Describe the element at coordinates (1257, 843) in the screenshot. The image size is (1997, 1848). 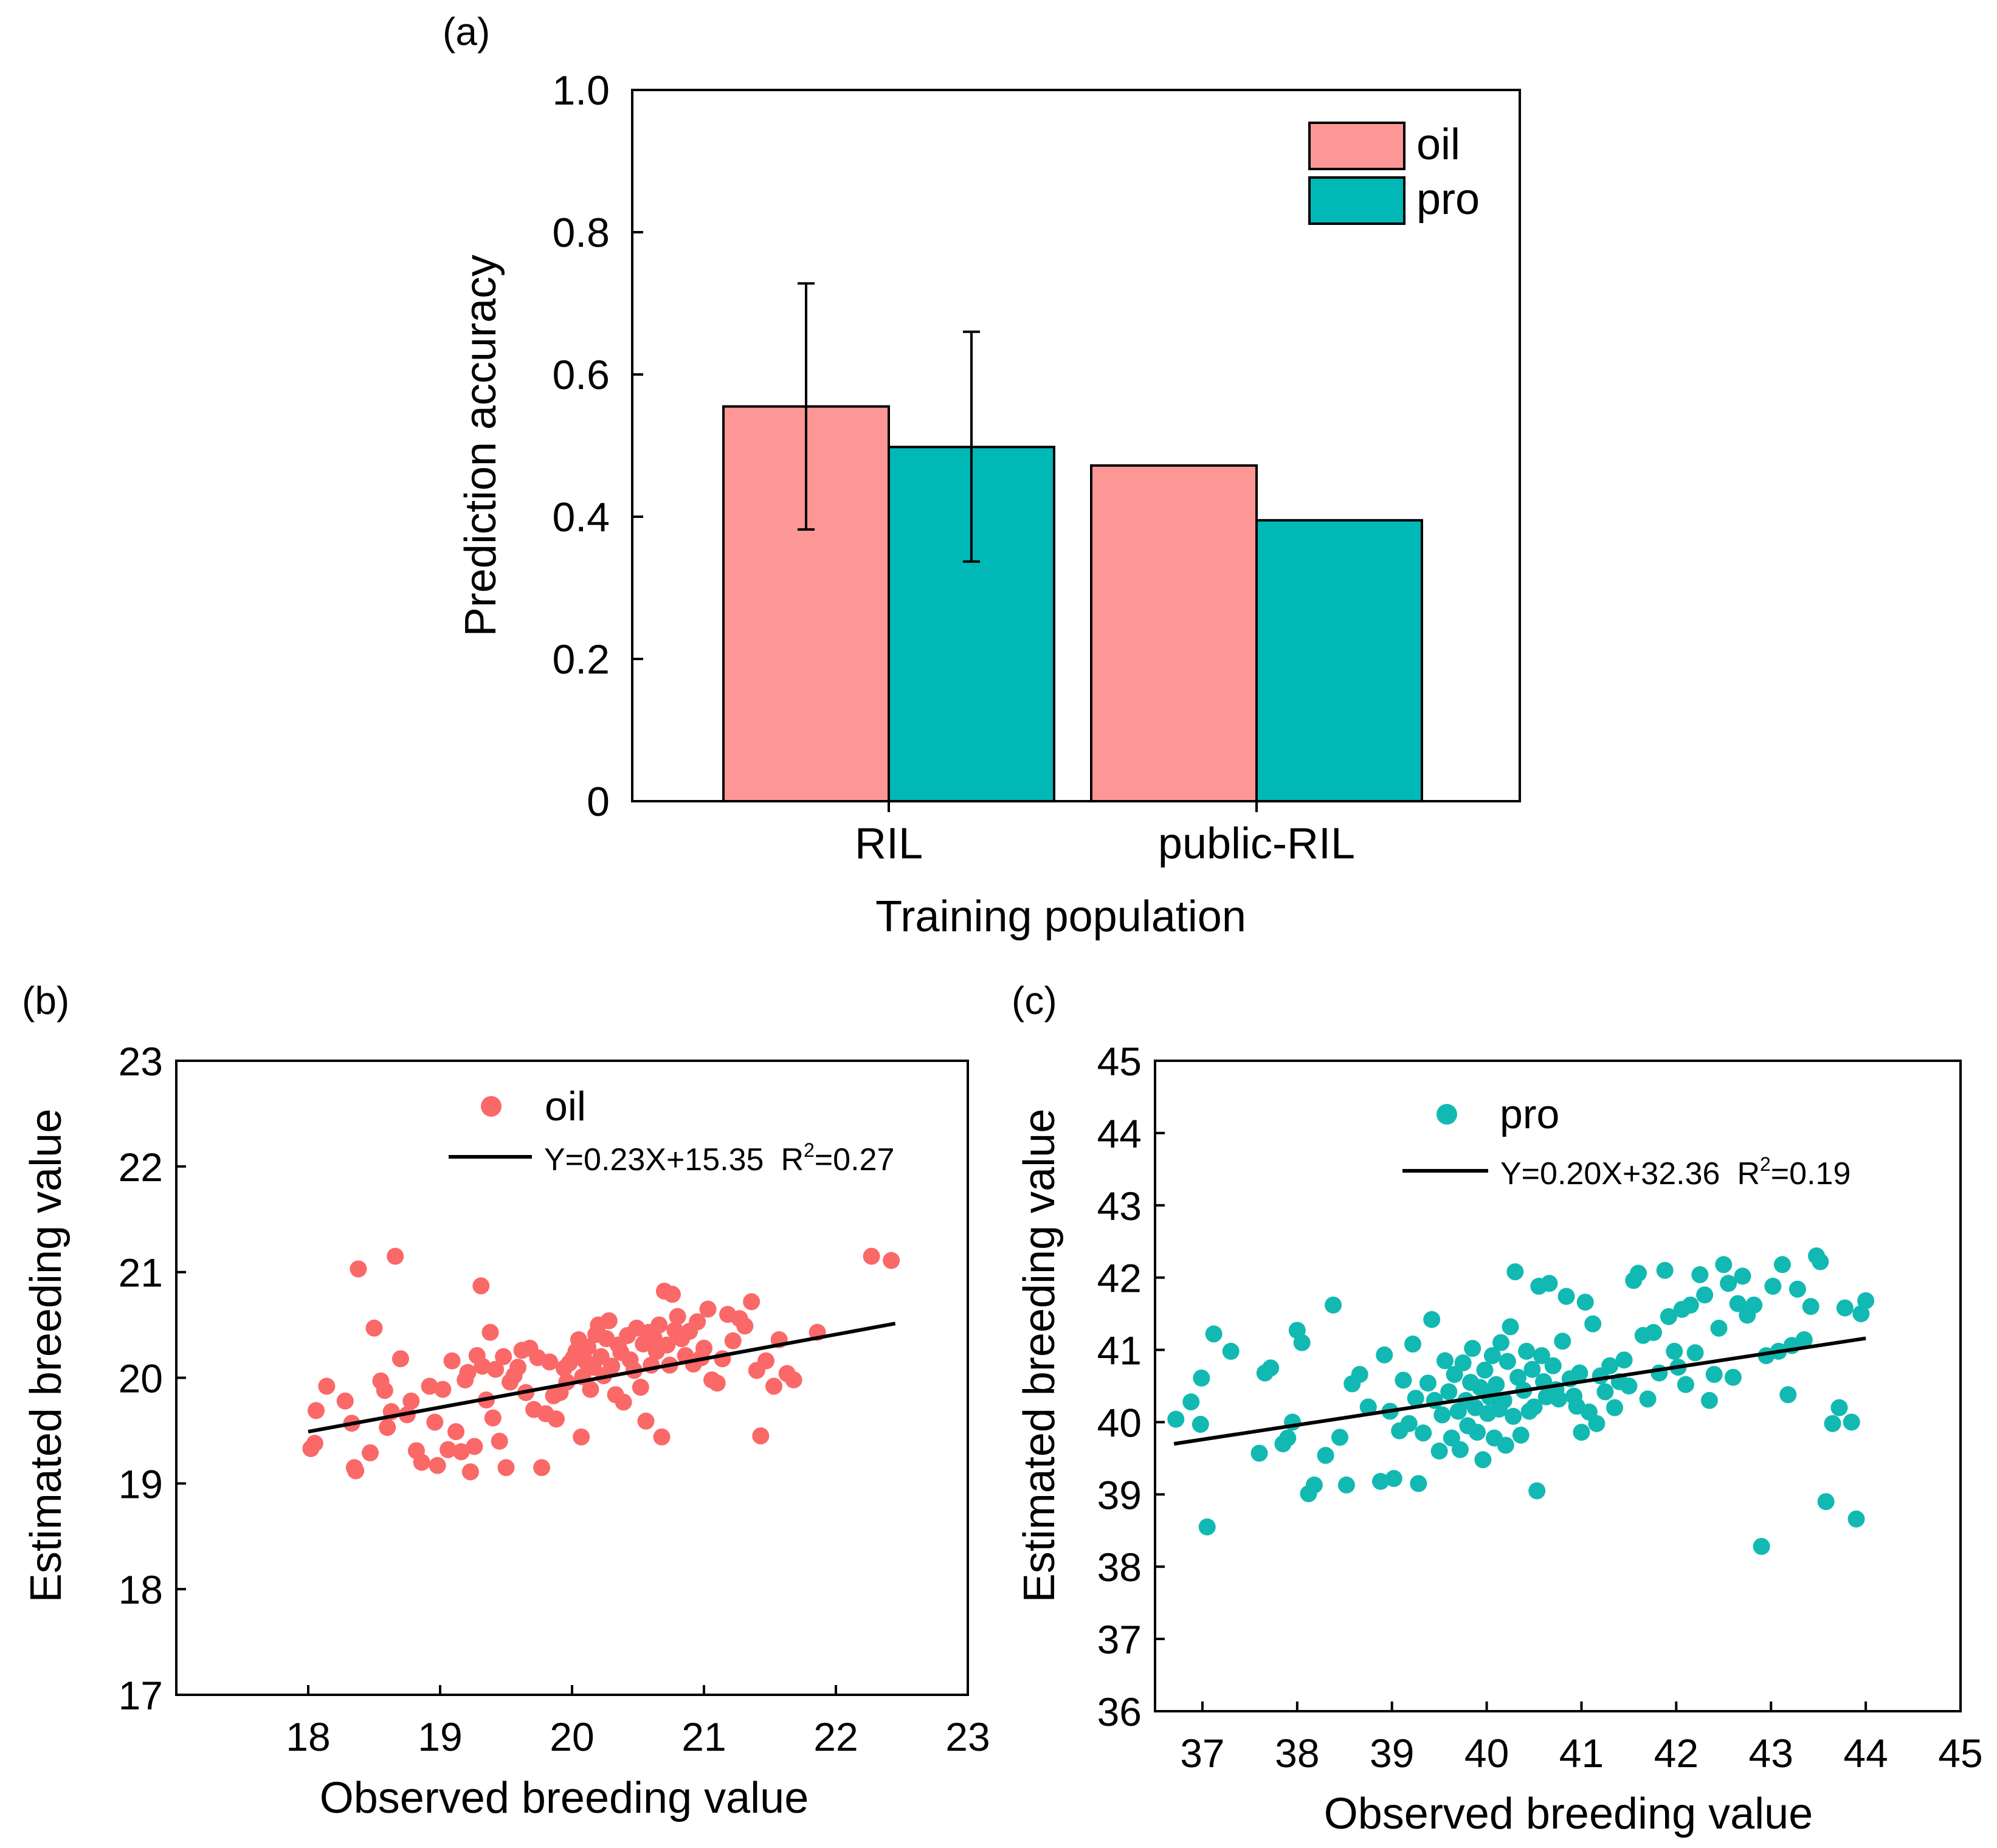
I see `x-tick-label: public-RIL` at that location.